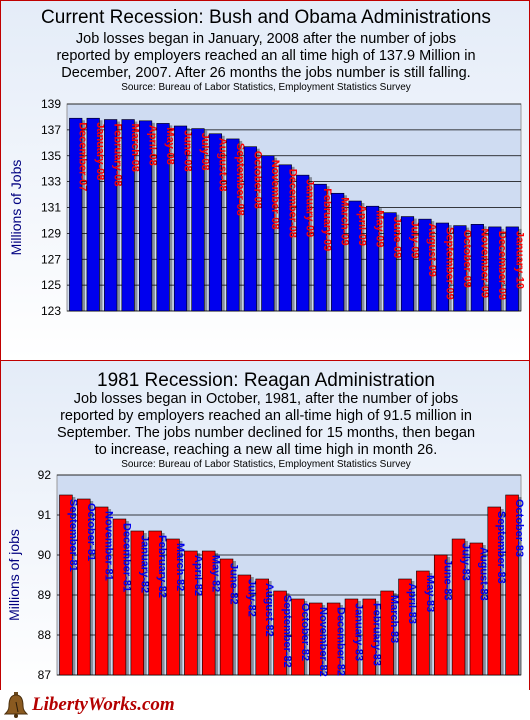  What do you see at coordinates (51, 156) in the screenshot?
I see `y-tick-label: 135` at bounding box center [51, 156].